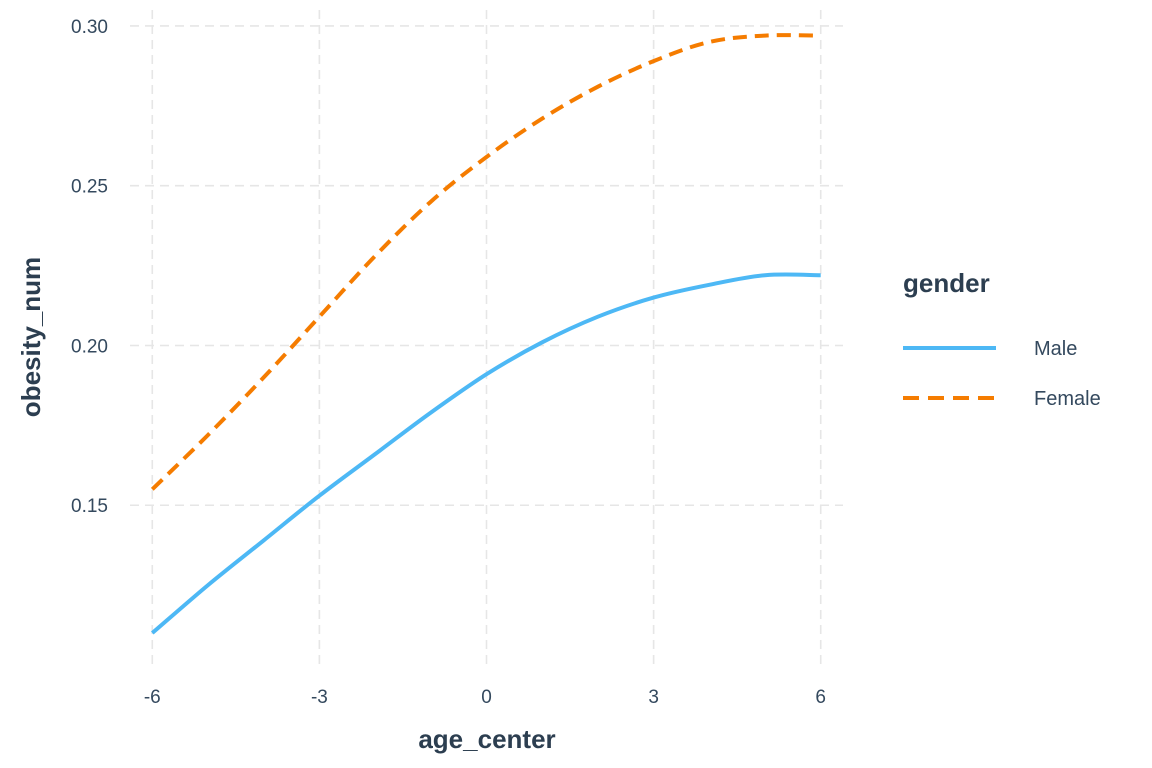 The image size is (1152, 768). What do you see at coordinates (152, 697) in the screenshot?
I see `x-tick-label: -6` at bounding box center [152, 697].